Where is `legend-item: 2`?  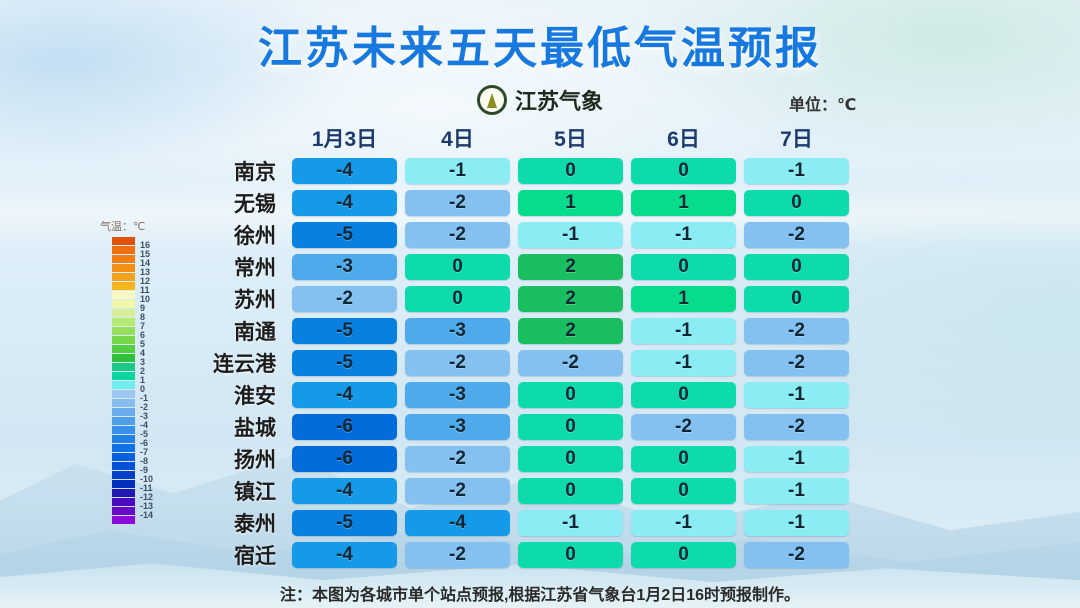
legend-item: 2 is located at coordinates (128, 369).